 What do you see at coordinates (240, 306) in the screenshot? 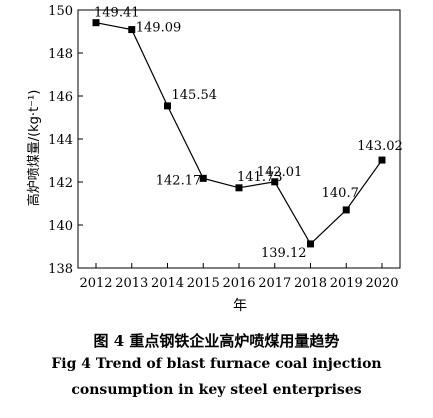
I see `x-axis-title: 年` at bounding box center [240, 306].